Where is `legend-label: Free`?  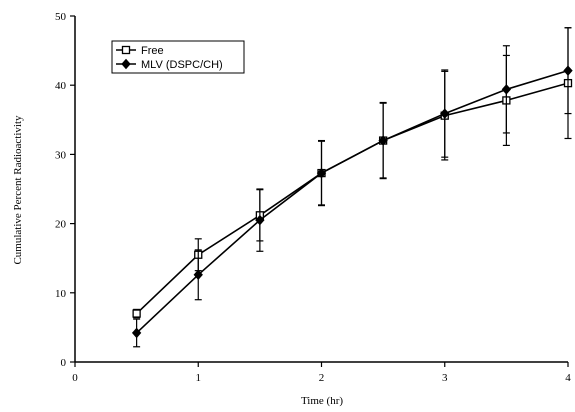 legend-label: Free is located at coordinates (152, 51).